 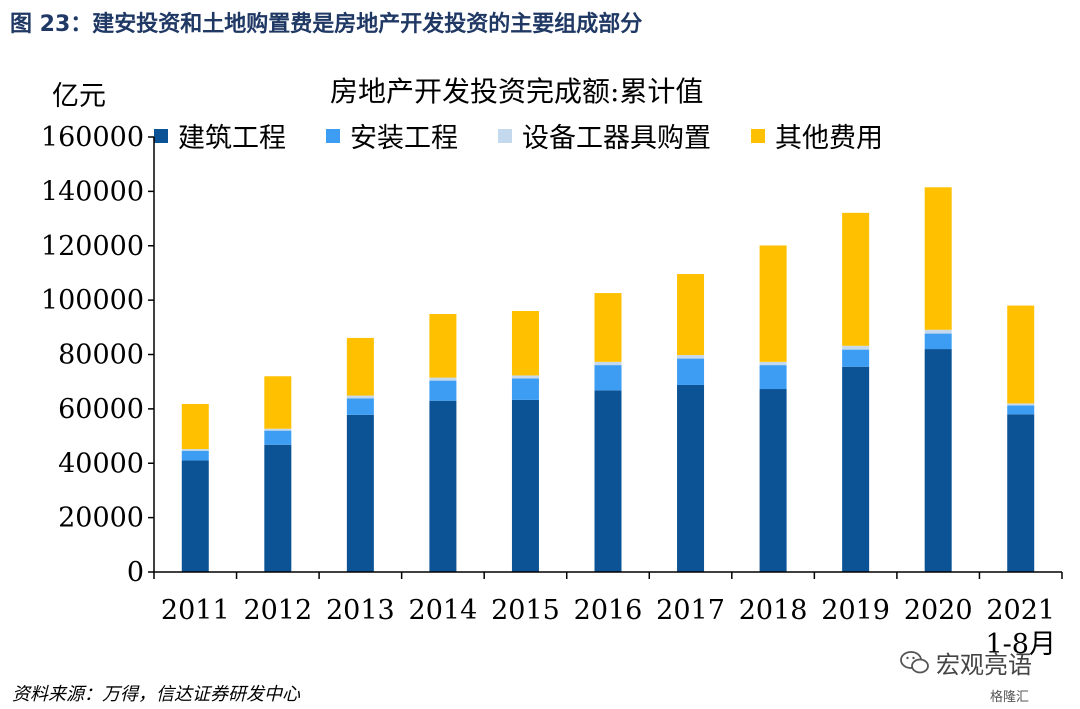 I want to click on x-tick-label: 2014, so click(x=443, y=610).